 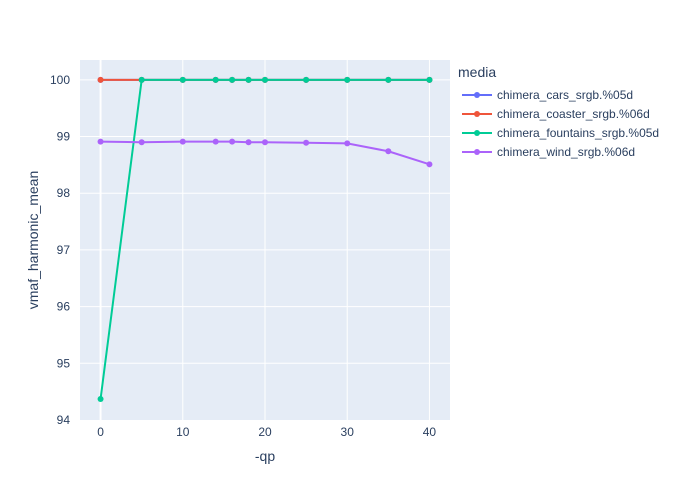 What do you see at coordinates (64, 307) in the screenshot?
I see `y-tick-label: 96` at bounding box center [64, 307].